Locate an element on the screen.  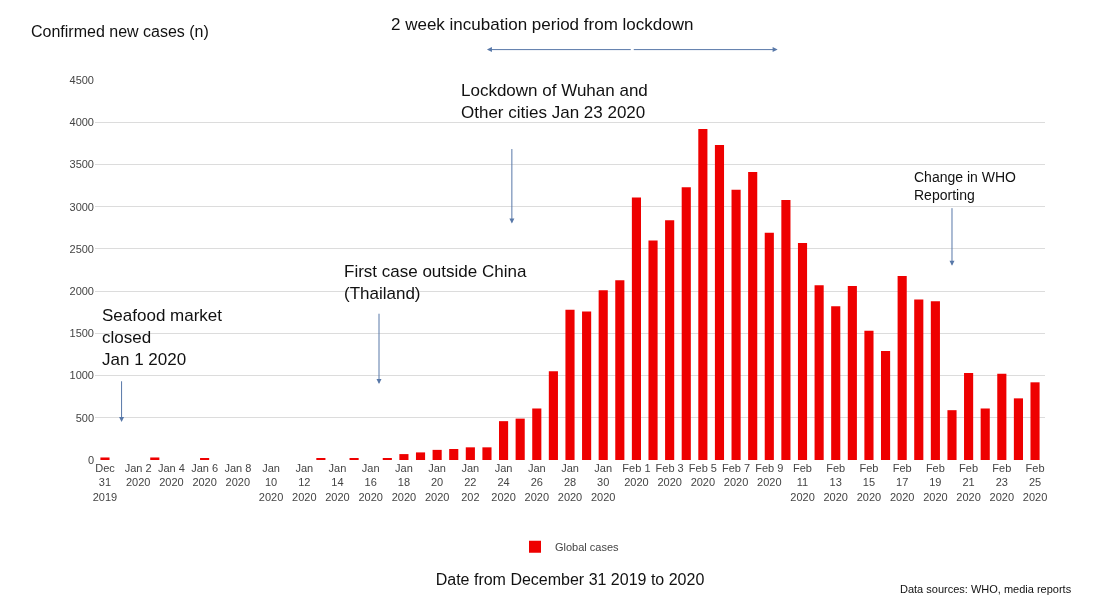
x-tick-label: Jan 28 2020 is located at coordinates (570, 482).